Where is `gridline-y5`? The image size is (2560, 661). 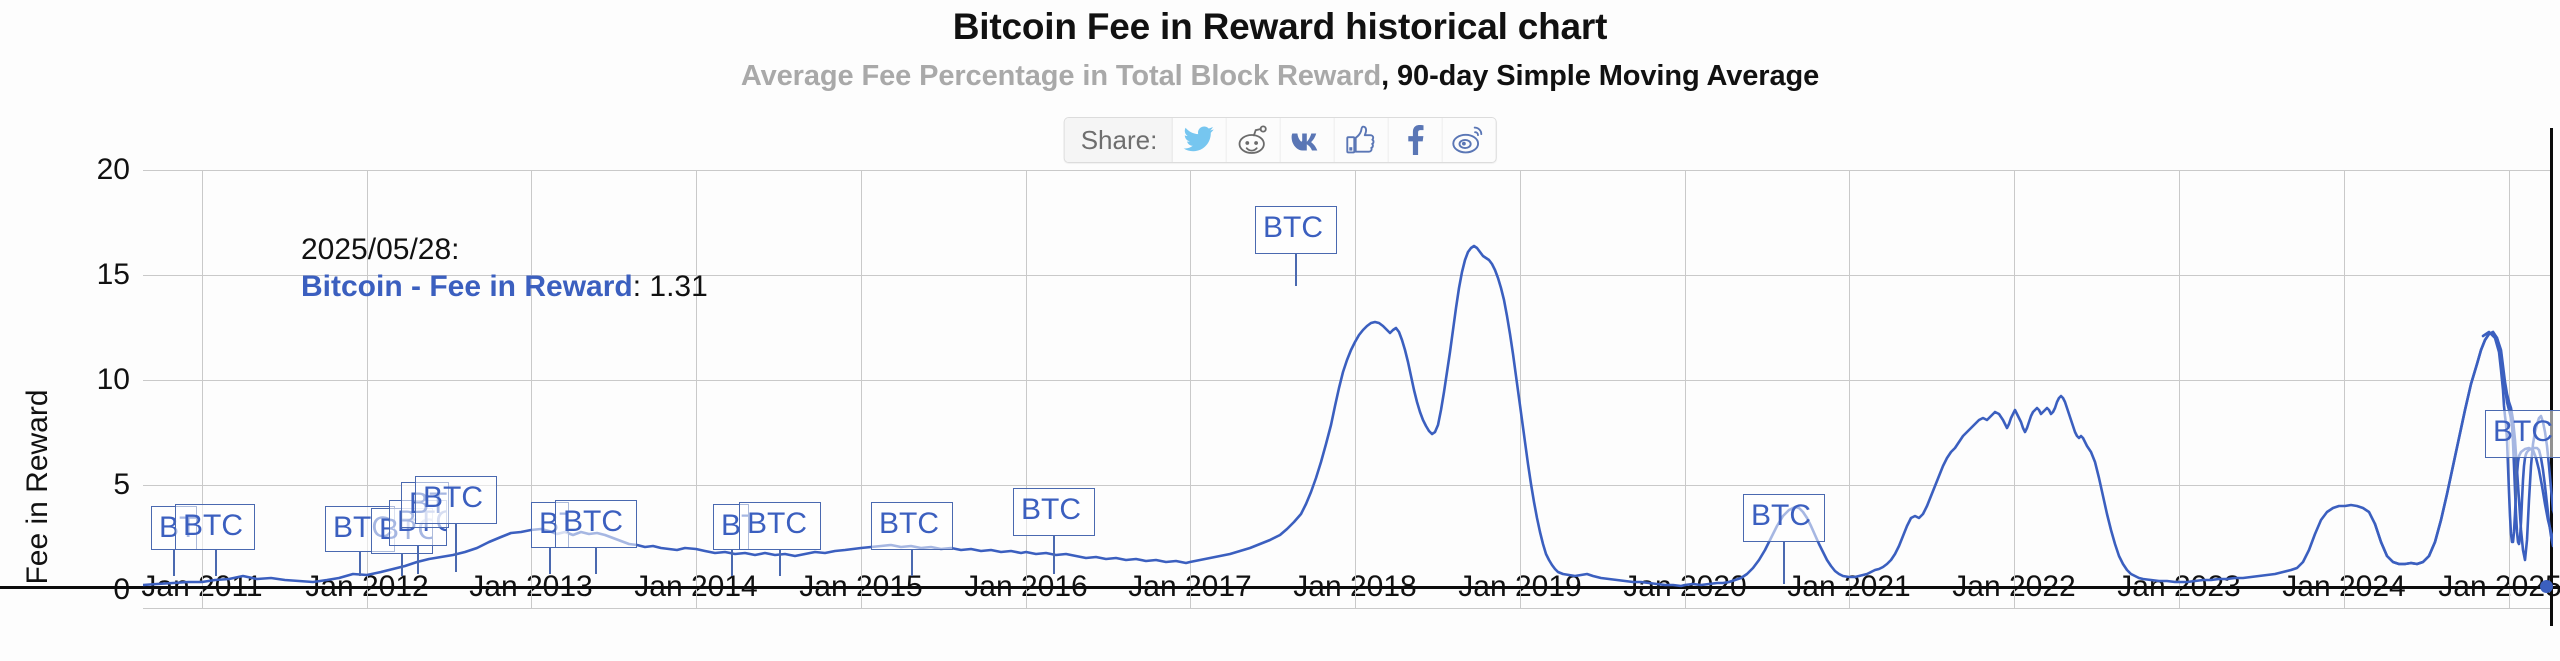 gridline-y5 is located at coordinates (1348, 485).